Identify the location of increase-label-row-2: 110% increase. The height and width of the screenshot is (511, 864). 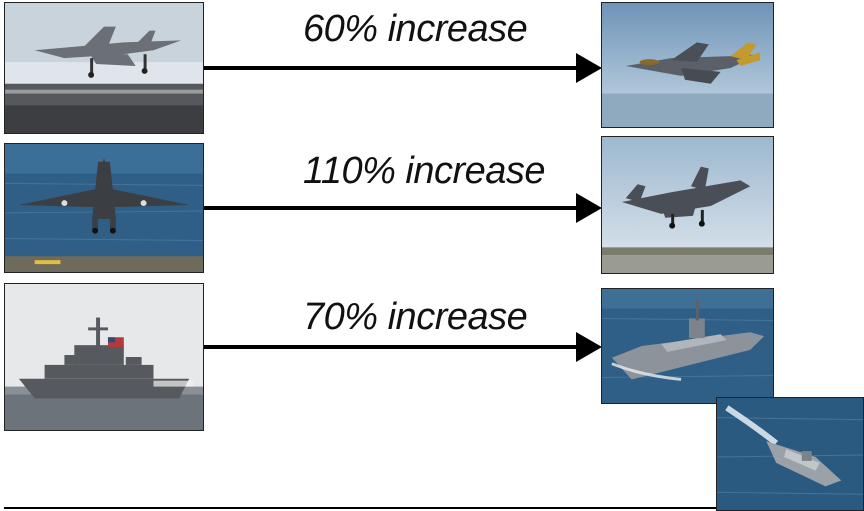
(424, 171).